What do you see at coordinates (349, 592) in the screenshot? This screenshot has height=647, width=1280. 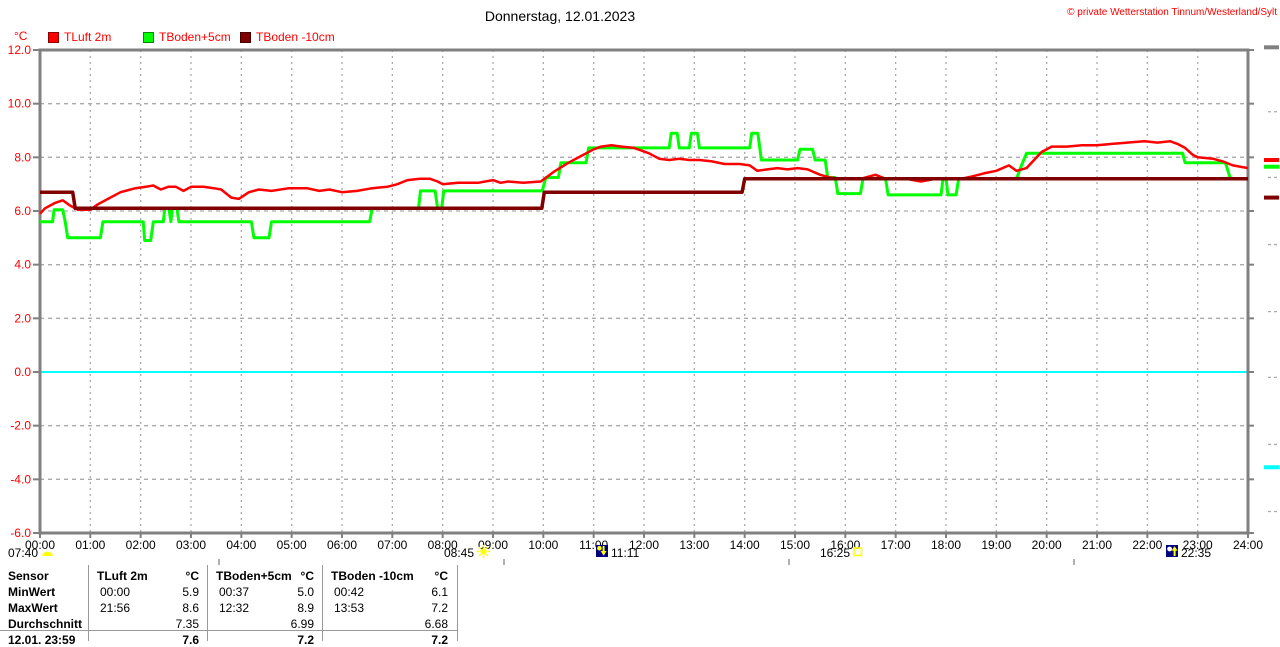 I see `min-time: 00:42` at bounding box center [349, 592].